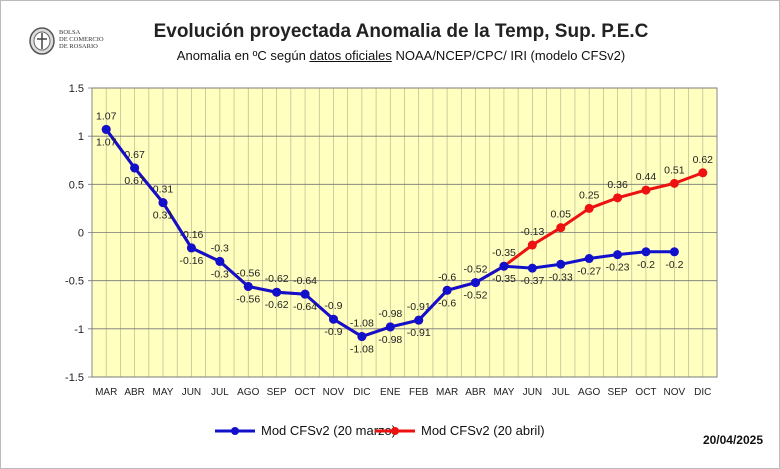 The height and width of the screenshot is (469, 780). What do you see at coordinates (617, 185) in the screenshot?
I see `data-label: 0.36` at bounding box center [617, 185].